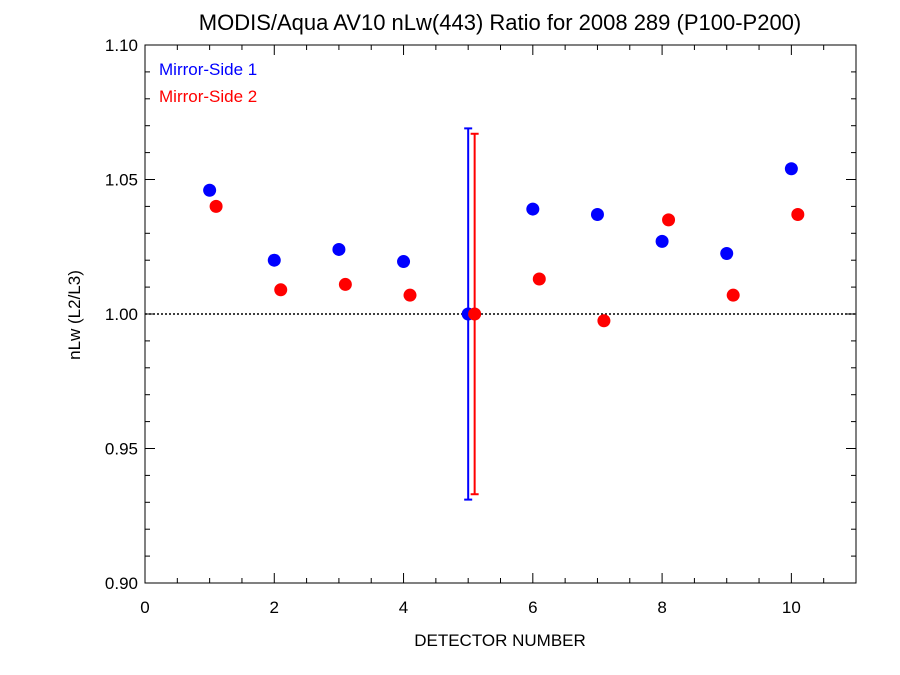 The width and height of the screenshot is (900, 675). Describe the element at coordinates (74, 315) in the screenshot. I see `y-axis-title: nLw (L2/L3)` at that location.